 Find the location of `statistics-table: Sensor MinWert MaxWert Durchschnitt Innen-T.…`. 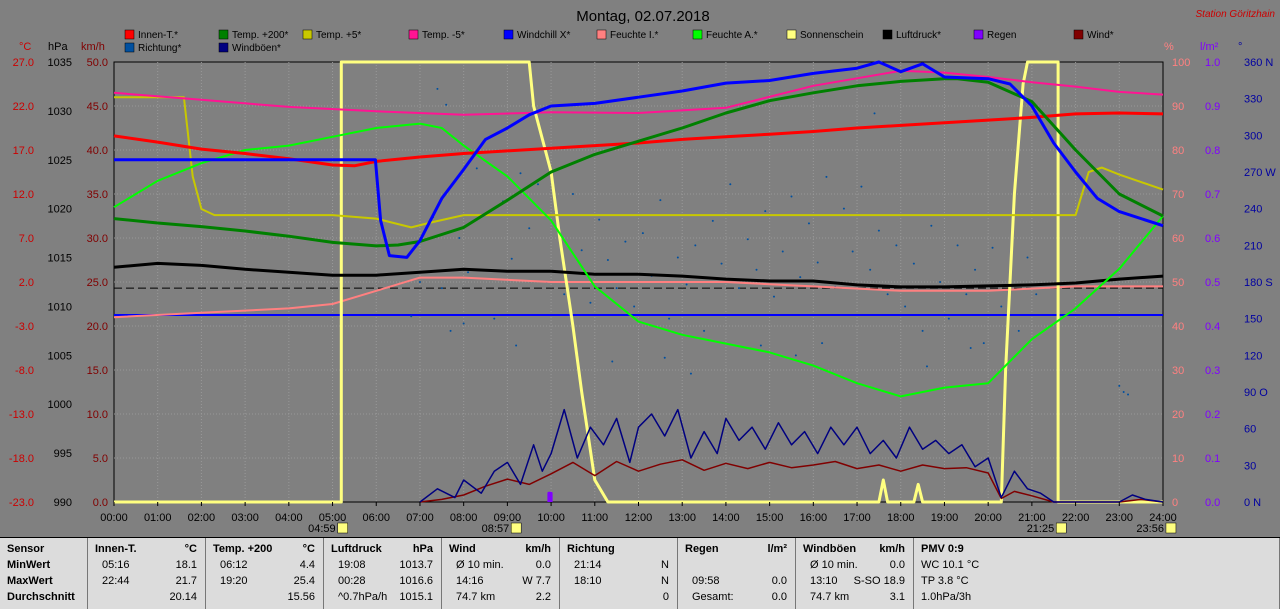

statistics-table: Sensor MinWert MaxWert Durchschnitt Innen-T.… is located at coordinates (640, 573).